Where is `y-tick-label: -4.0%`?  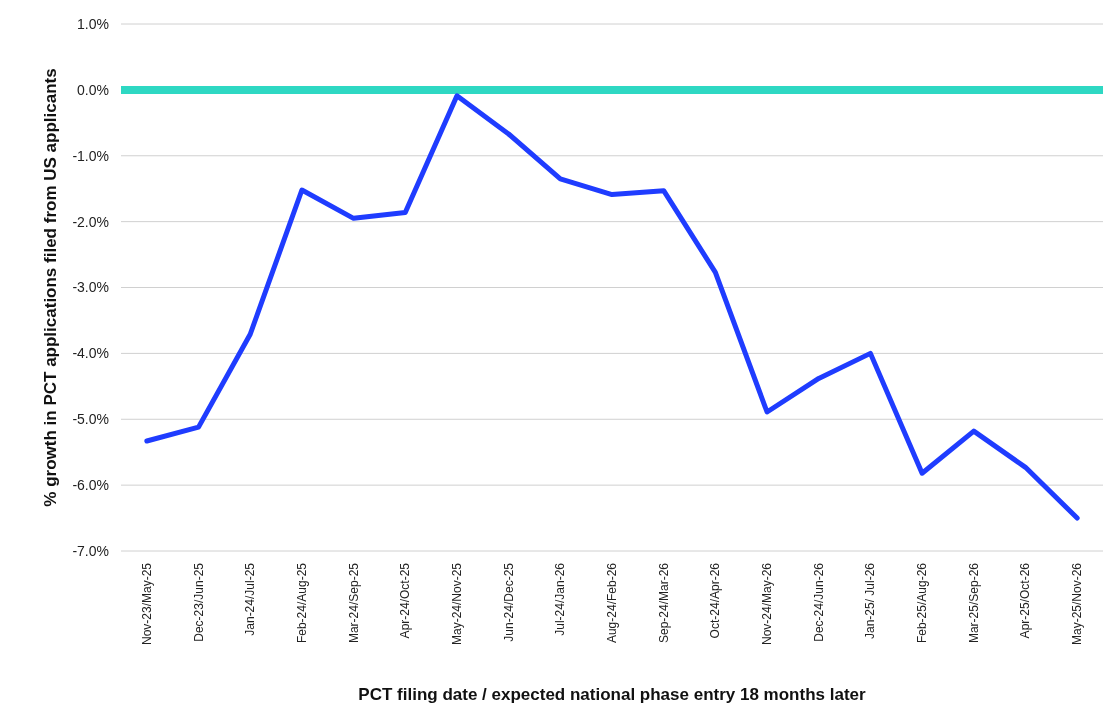
y-tick-label: -4.0% is located at coordinates (90, 353).